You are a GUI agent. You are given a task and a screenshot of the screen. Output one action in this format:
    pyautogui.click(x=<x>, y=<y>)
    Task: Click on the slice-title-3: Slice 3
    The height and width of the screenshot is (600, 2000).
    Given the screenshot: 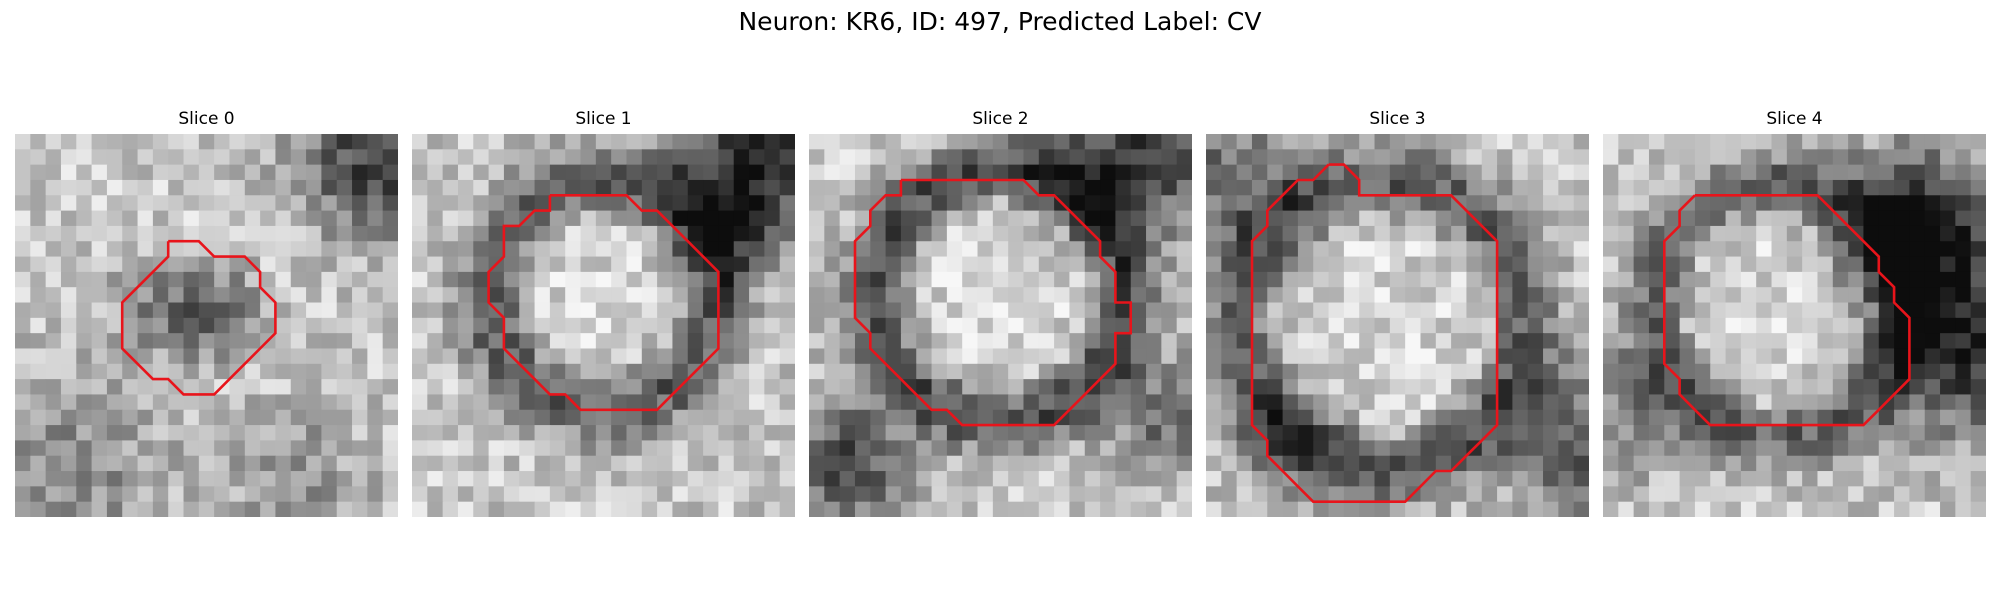 What is the action you would take?
    pyautogui.click(x=1397, y=119)
    